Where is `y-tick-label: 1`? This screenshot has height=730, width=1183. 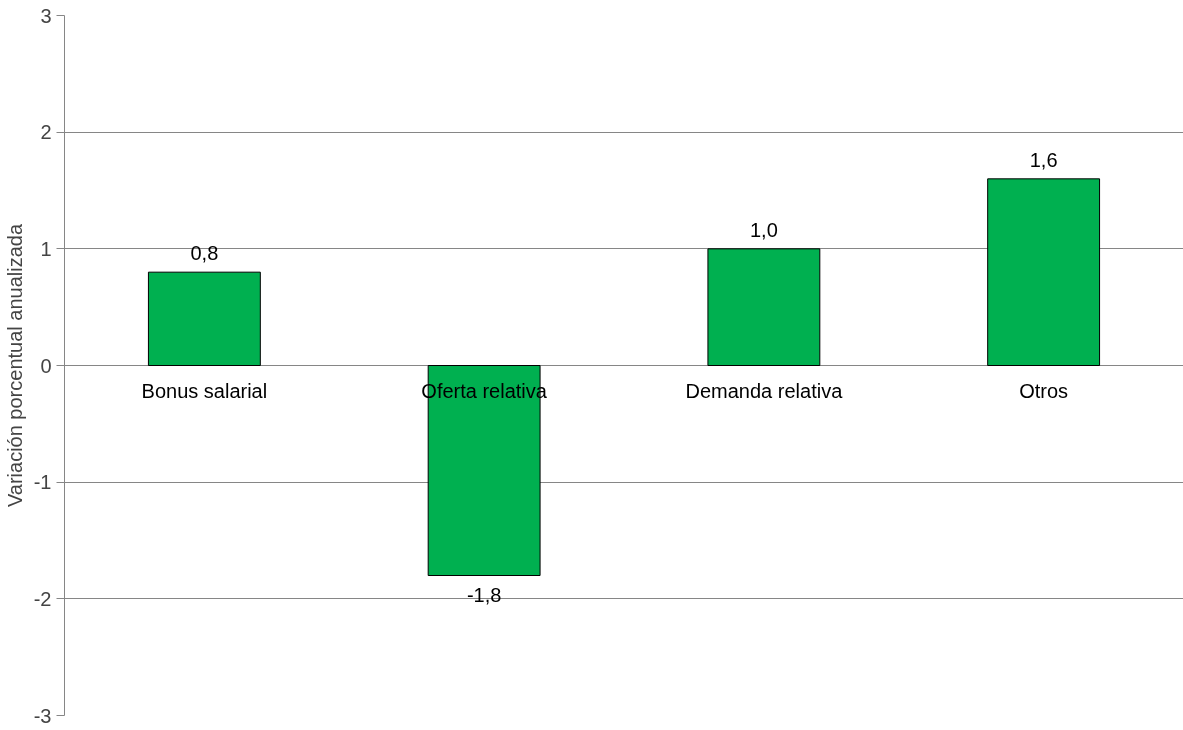 y-tick-label: 1 is located at coordinates (46, 248).